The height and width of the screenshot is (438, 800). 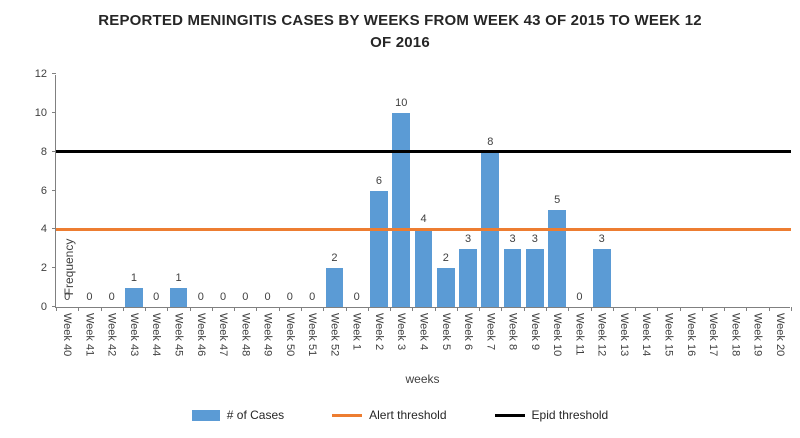 I want to click on bar-value-label: 1, so click(x=134, y=277).